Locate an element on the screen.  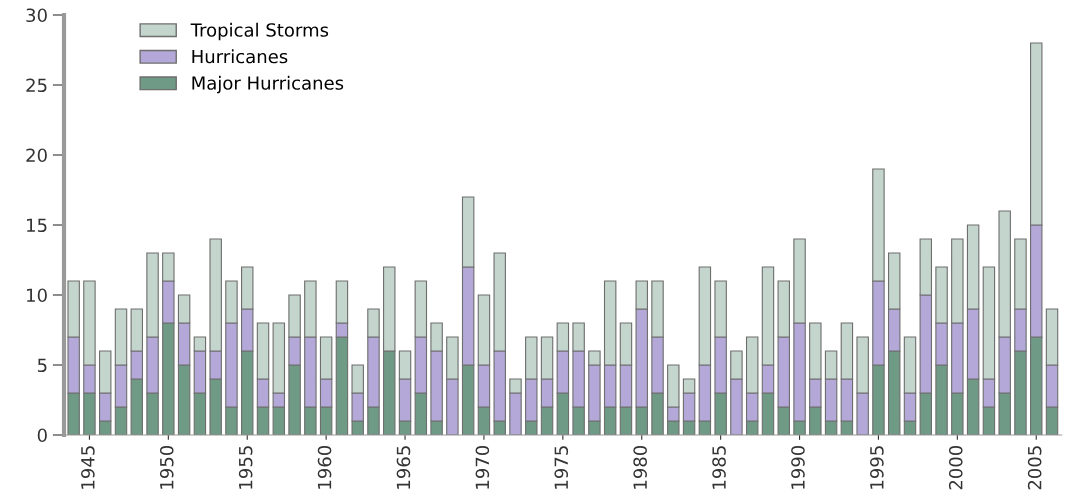
x-tick-label: 1990 is located at coordinates (798, 467).